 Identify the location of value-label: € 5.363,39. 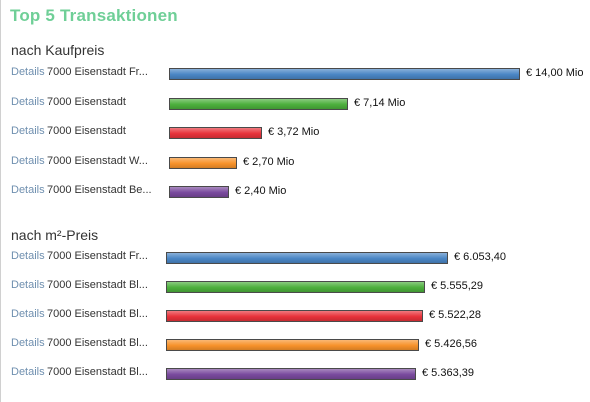
(448, 373).